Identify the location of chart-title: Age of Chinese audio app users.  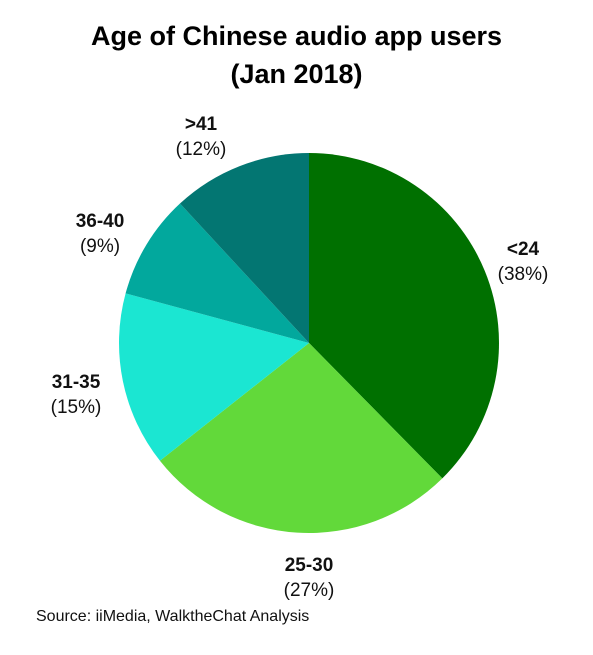
(296, 36).